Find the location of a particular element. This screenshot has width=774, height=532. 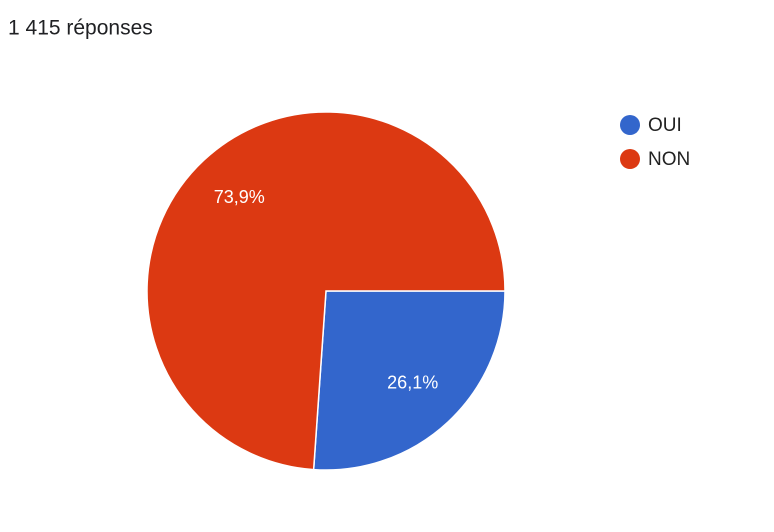

slice-label: 26,1% is located at coordinates (412, 383).